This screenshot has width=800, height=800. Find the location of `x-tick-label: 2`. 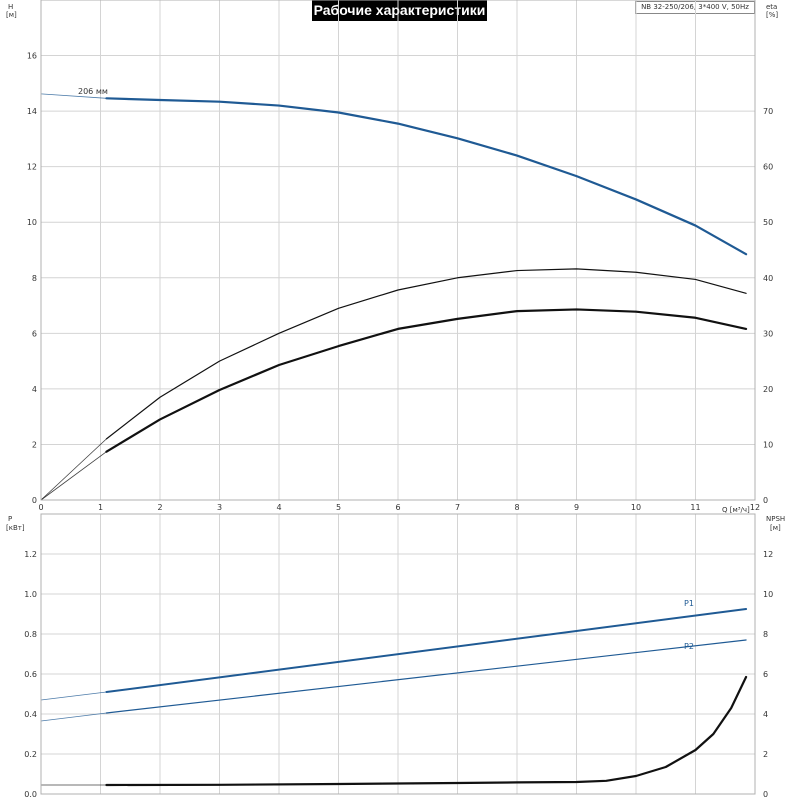

x-tick-label: 2 is located at coordinates (159, 507).